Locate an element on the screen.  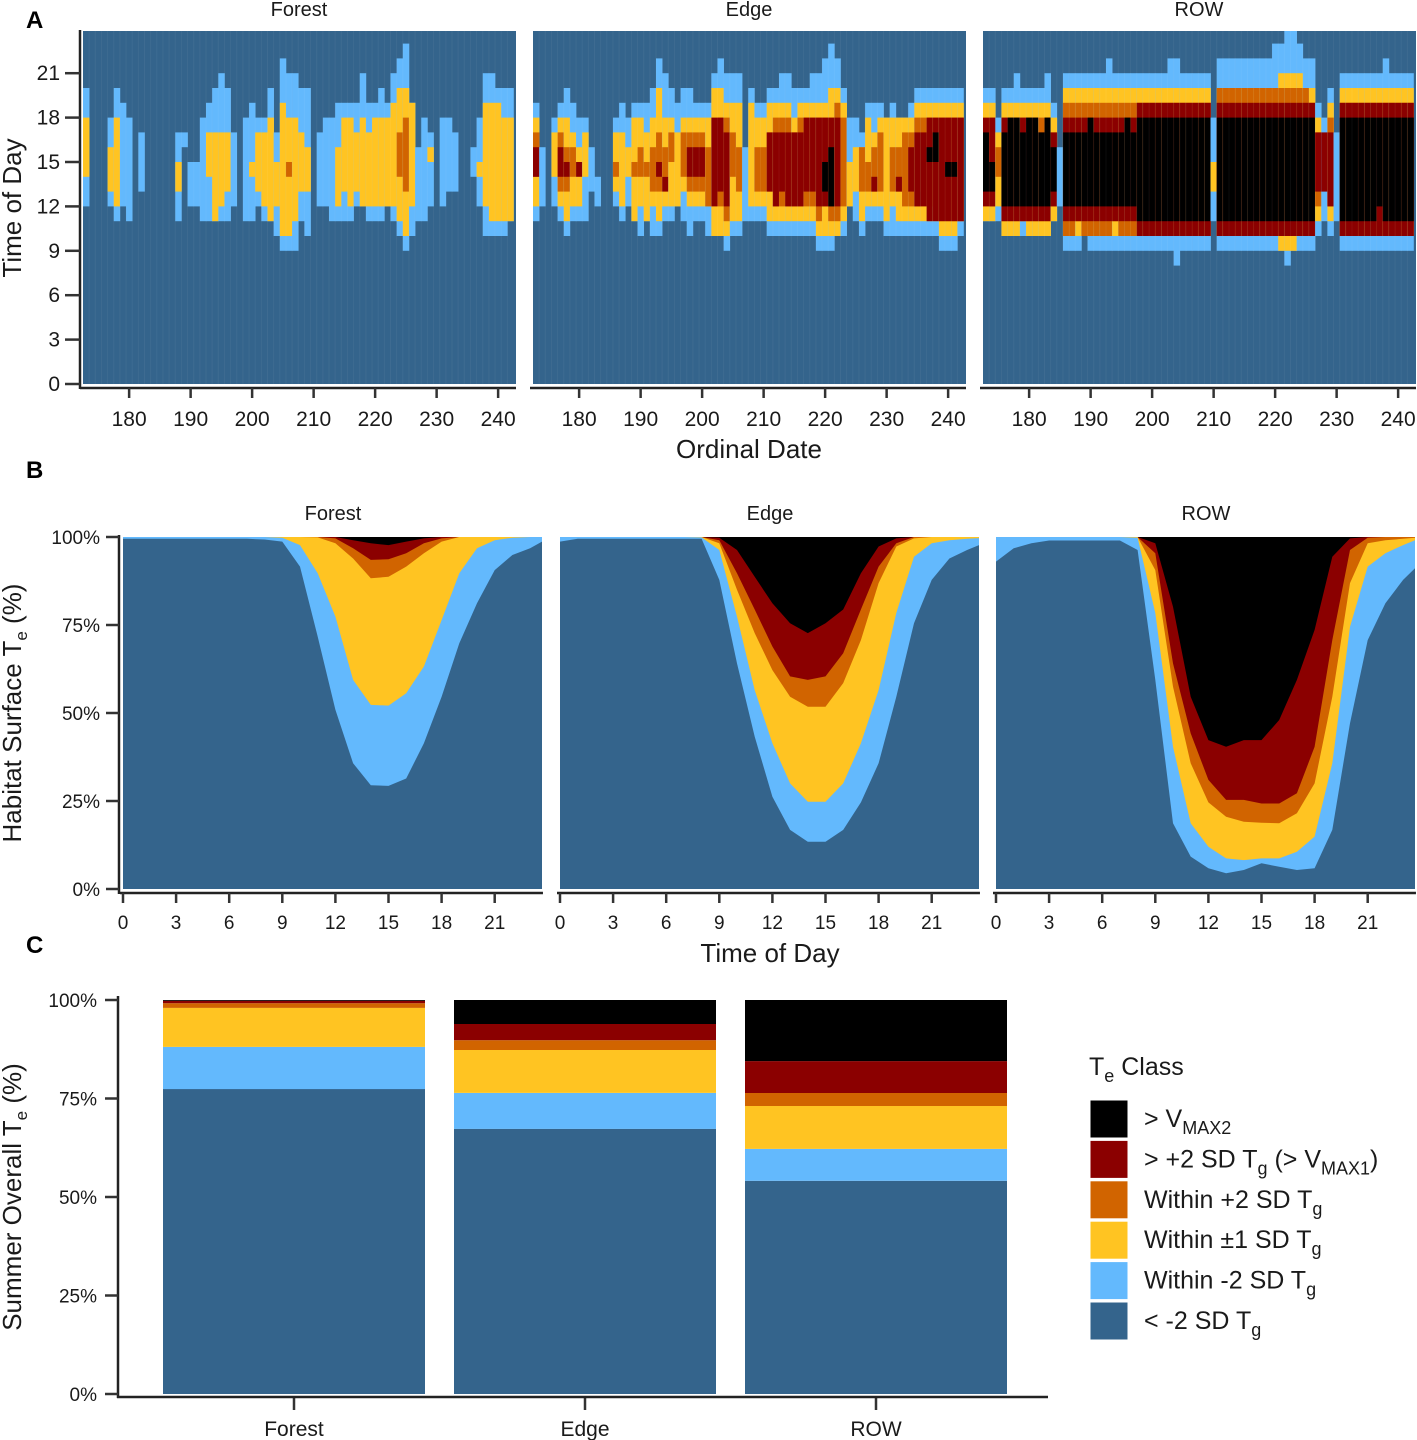
label-part: (%) is located at coordinates (13, 1087).